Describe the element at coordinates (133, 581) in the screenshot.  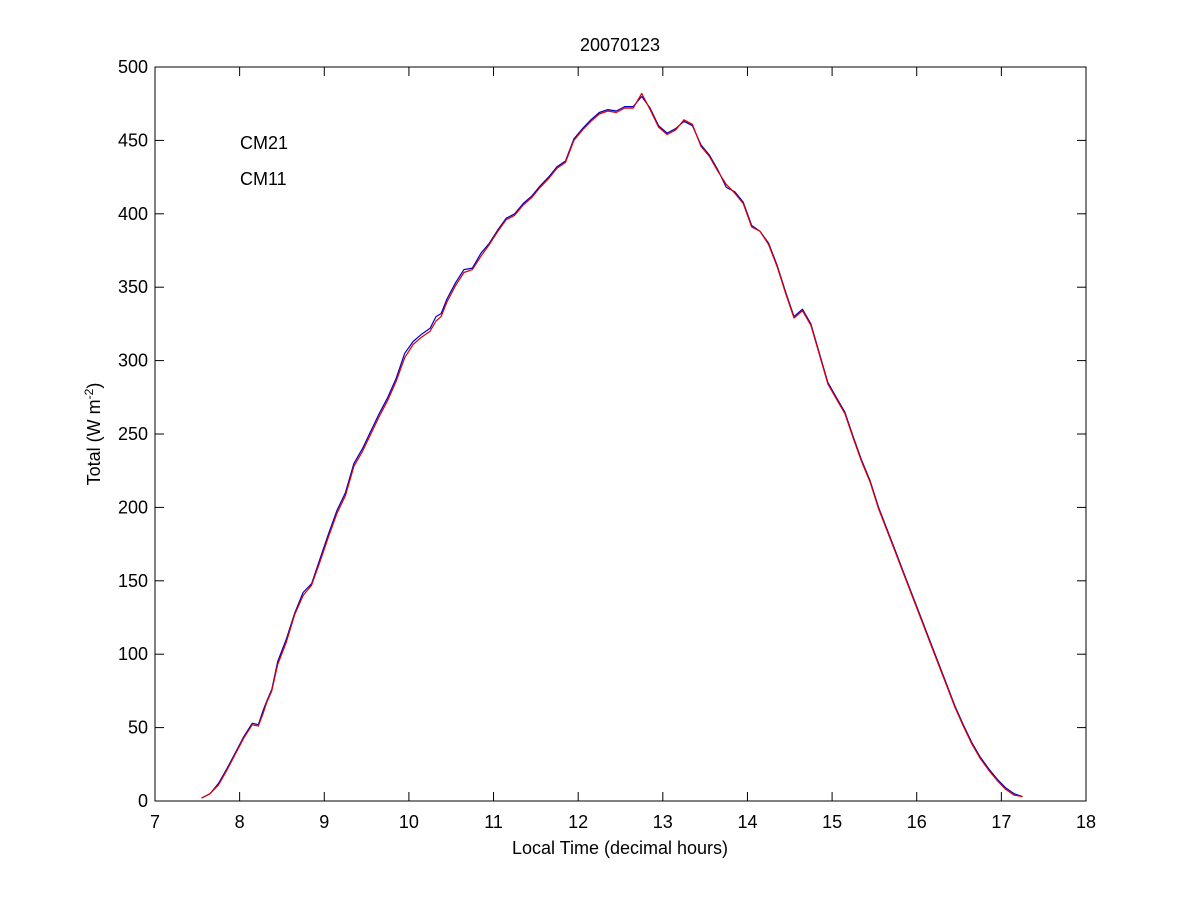
I see `y-tick-label: 150` at that location.